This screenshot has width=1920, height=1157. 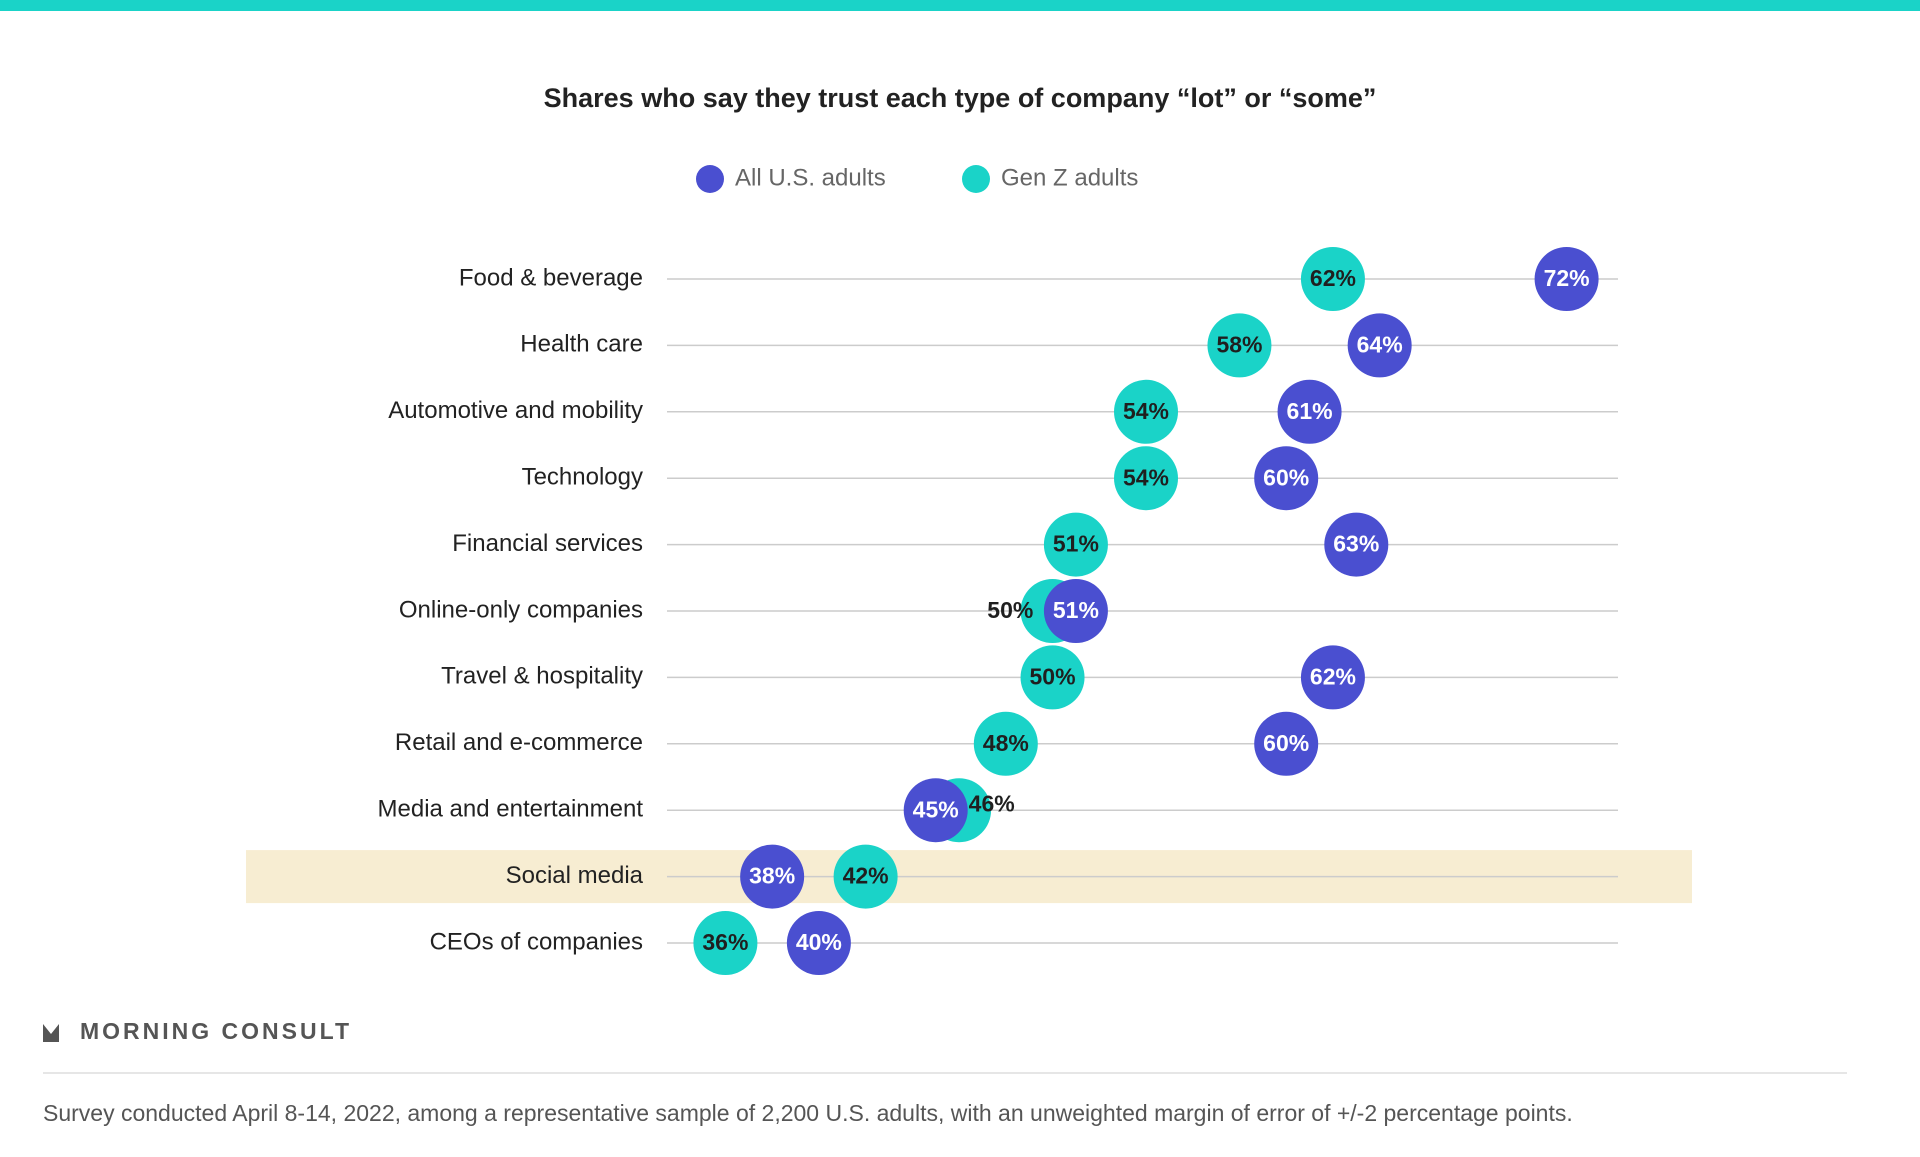 I want to click on value-label: 36%, so click(x=725, y=942).